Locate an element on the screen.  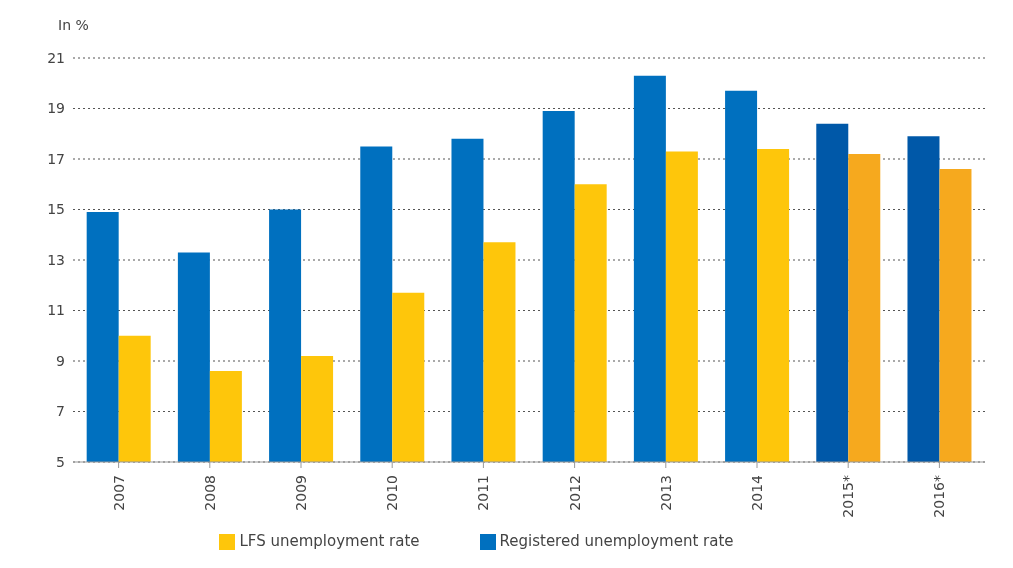
x-tick-label: 2008 is located at coordinates (209, 493).